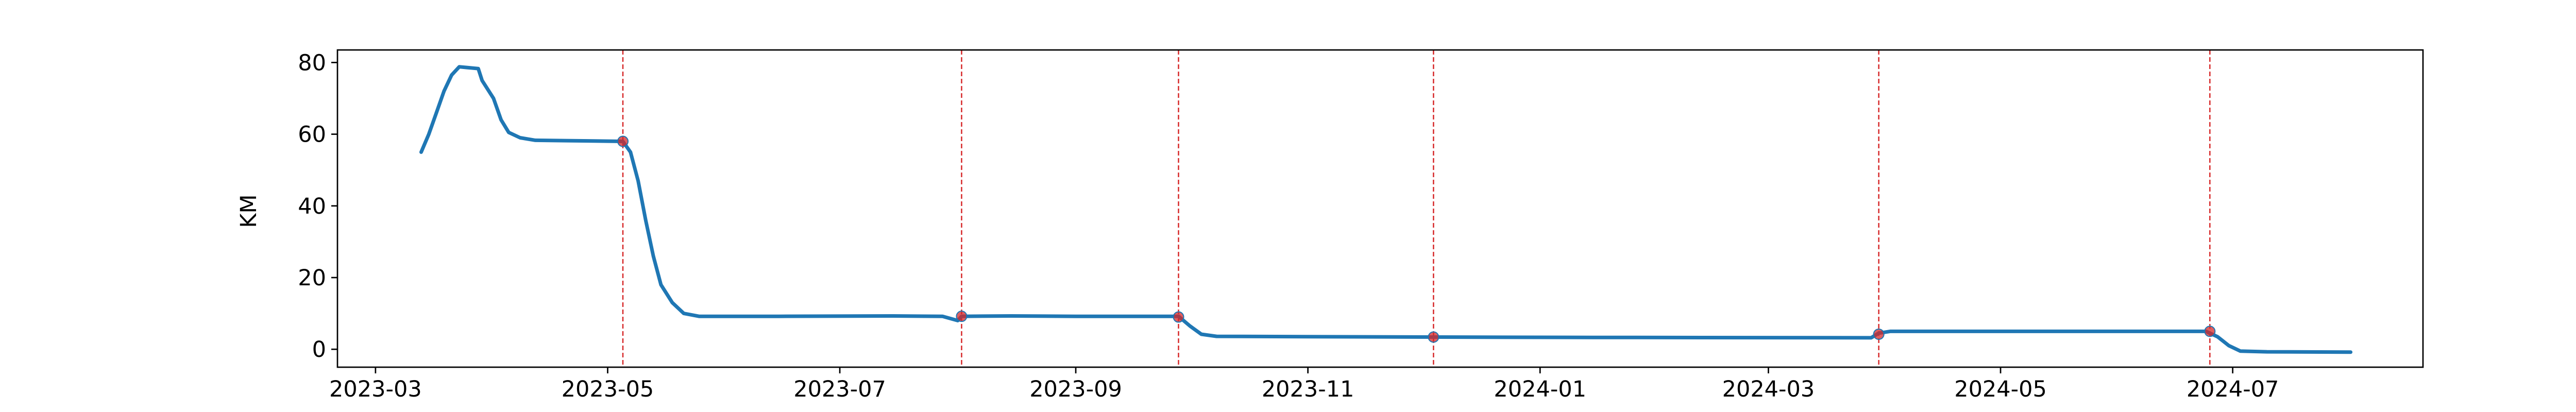 The width and height of the screenshot is (2576, 412). What do you see at coordinates (1075, 389) in the screenshot?
I see `x-tick-label: 2023-09` at bounding box center [1075, 389].